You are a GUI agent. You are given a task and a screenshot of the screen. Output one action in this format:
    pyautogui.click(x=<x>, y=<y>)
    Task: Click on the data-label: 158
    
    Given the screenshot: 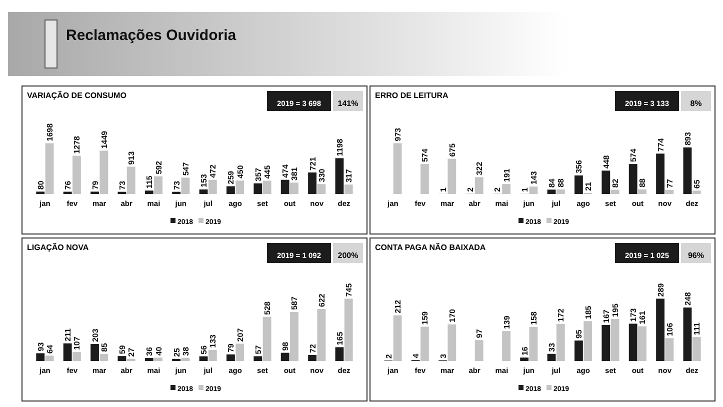 What is the action you would take?
    pyautogui.click(x=533, y=318)
    